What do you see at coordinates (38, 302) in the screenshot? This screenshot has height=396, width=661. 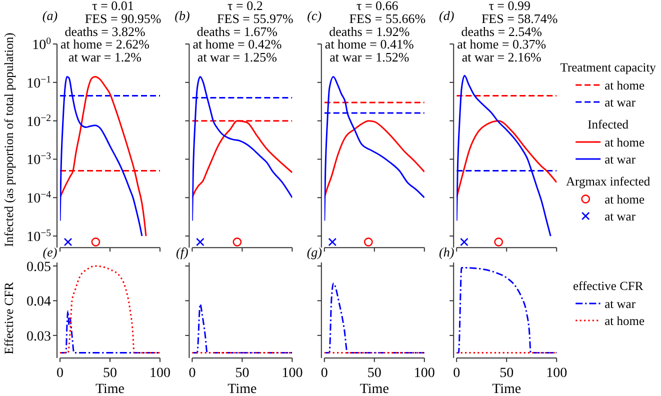 I see `y-tick-label: 0.04` at bounding box center [38, 302].